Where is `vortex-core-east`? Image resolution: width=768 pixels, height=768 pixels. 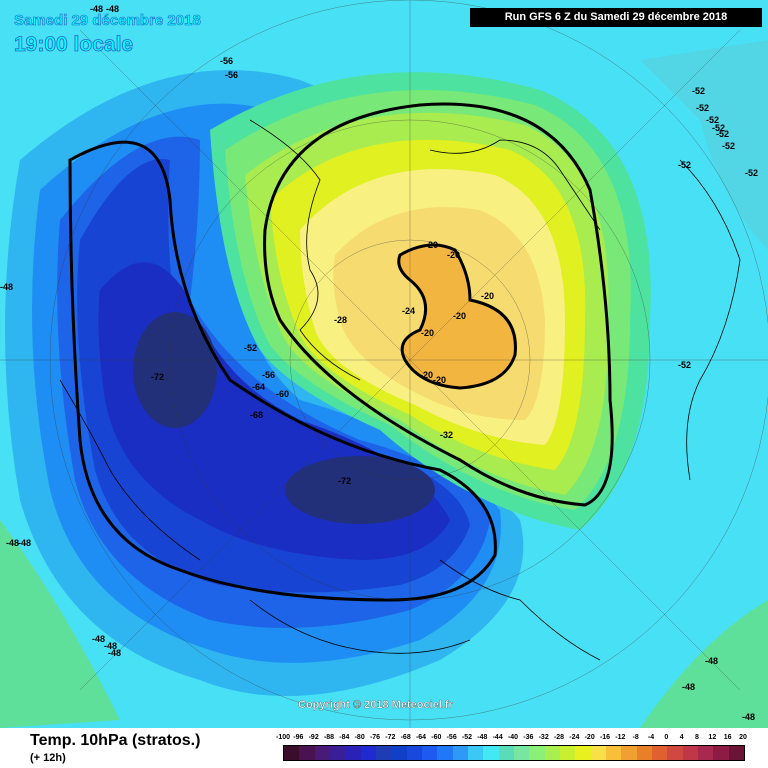
vortex-core-east is located at coordinates (360, 490).